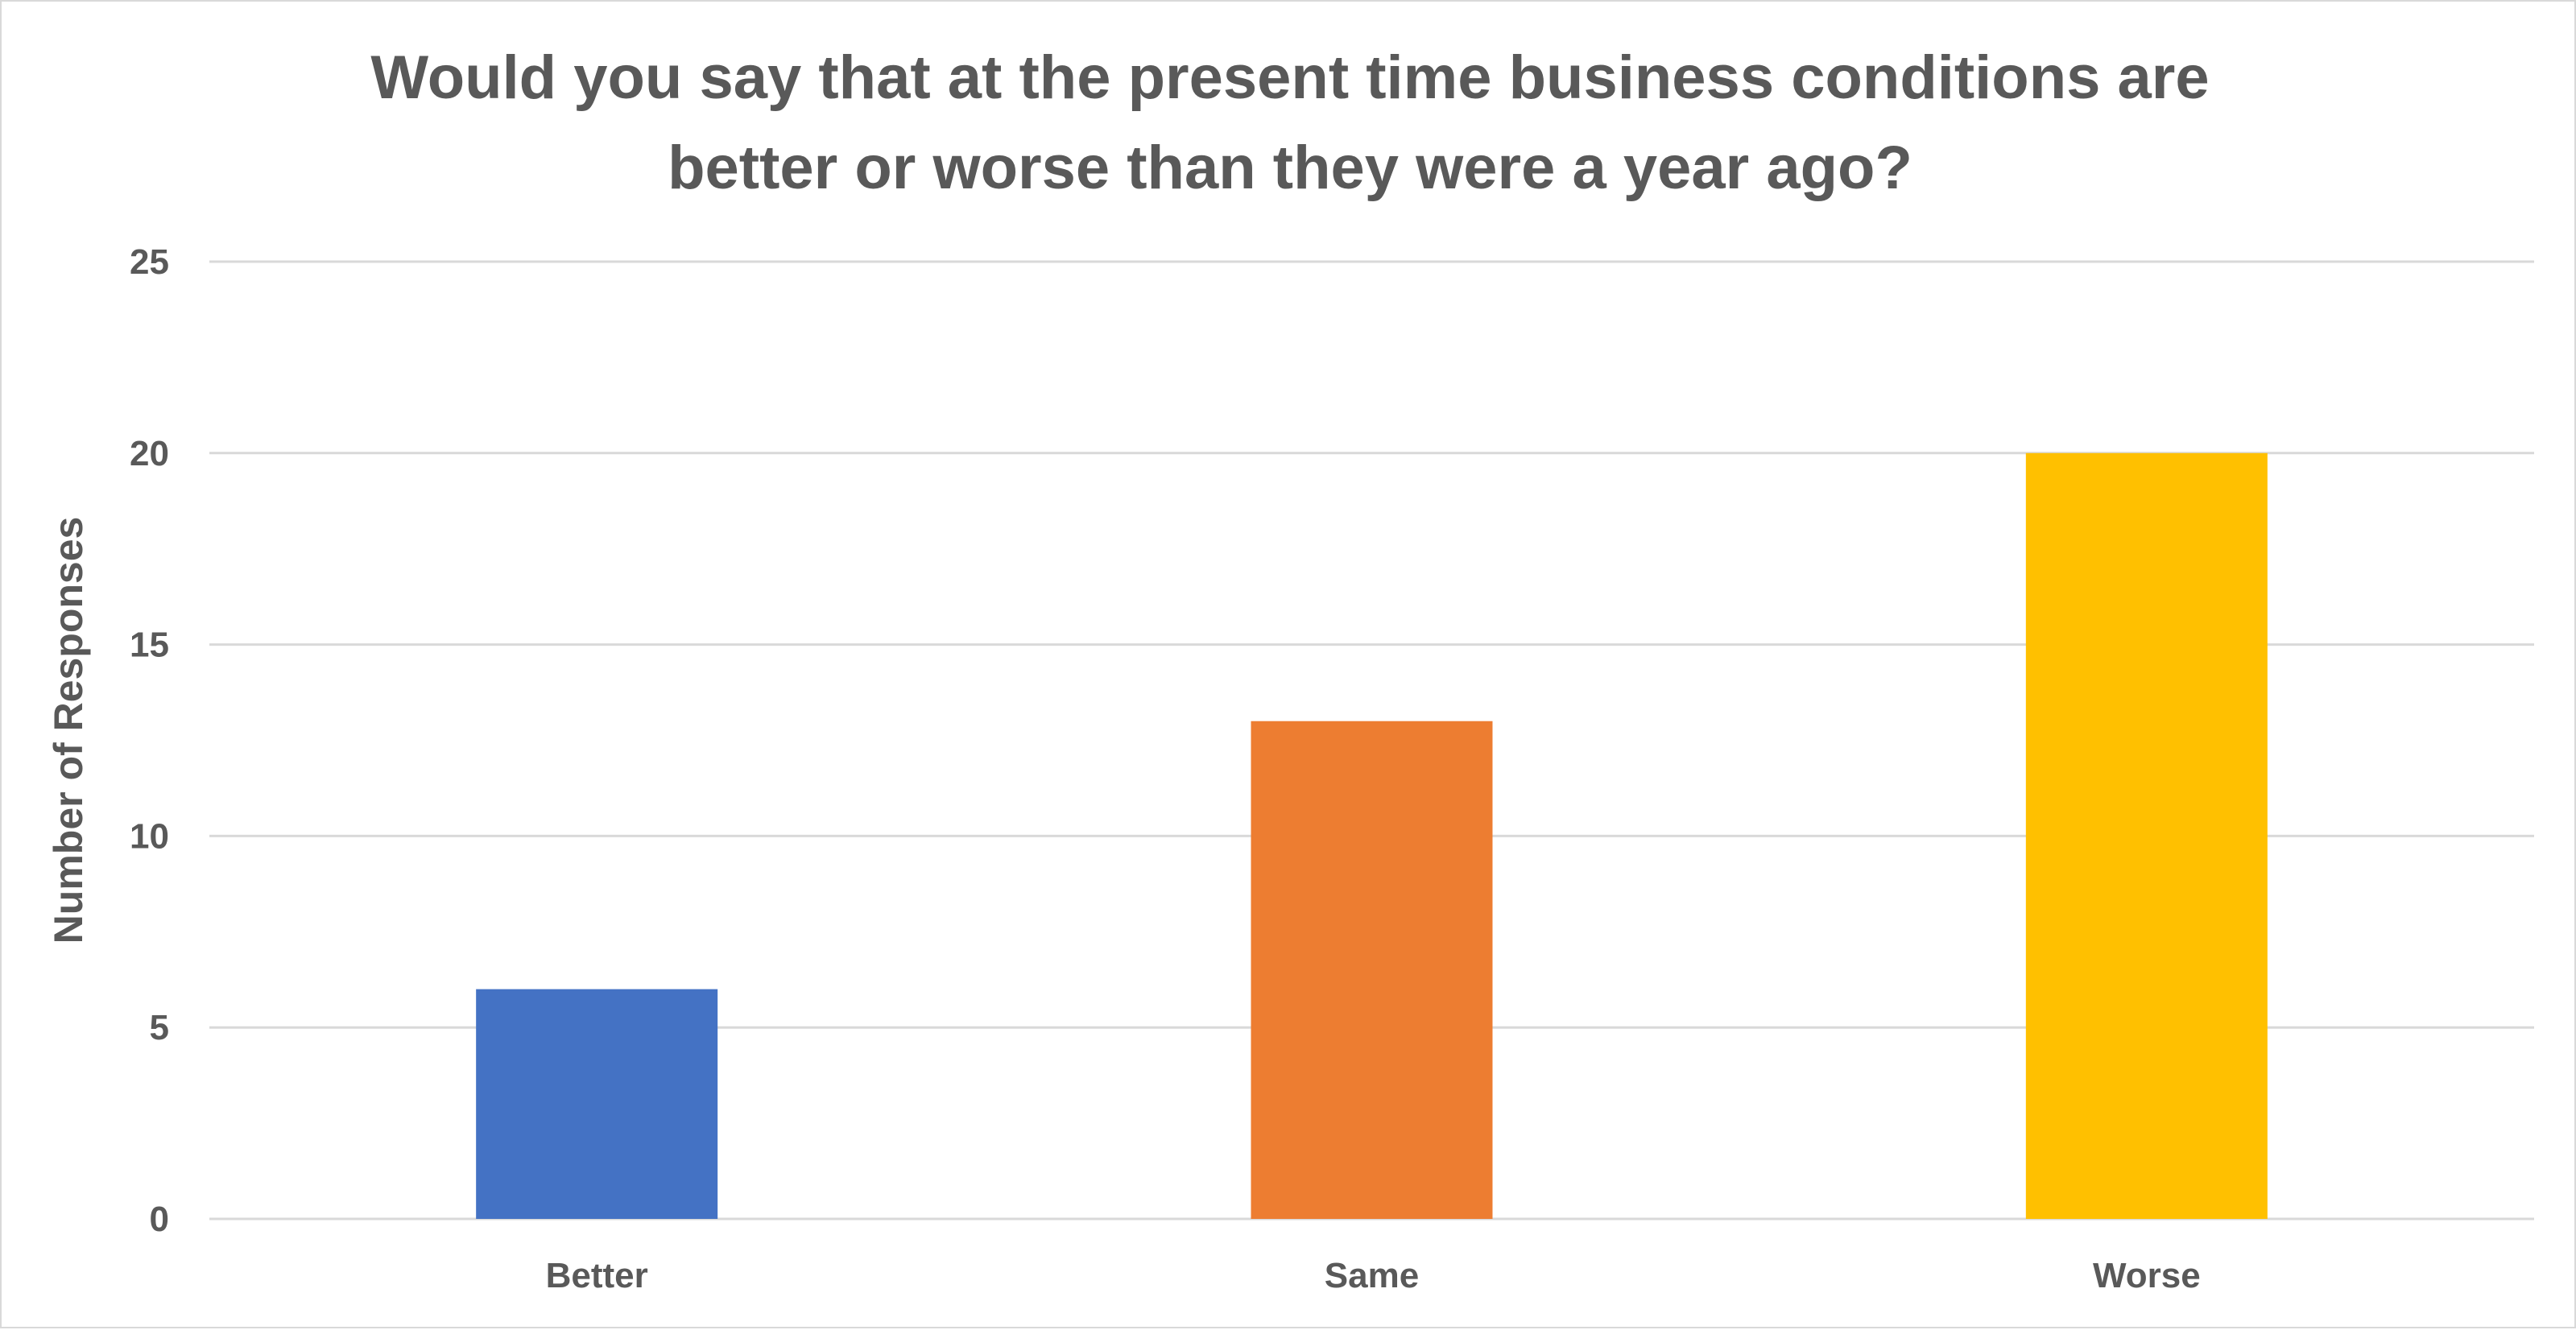  What do you see at coordinates (2147, 1275) in the screenshot?
I see `x-tick-label-worse: Worse` at bounding box center [2147, 1275].